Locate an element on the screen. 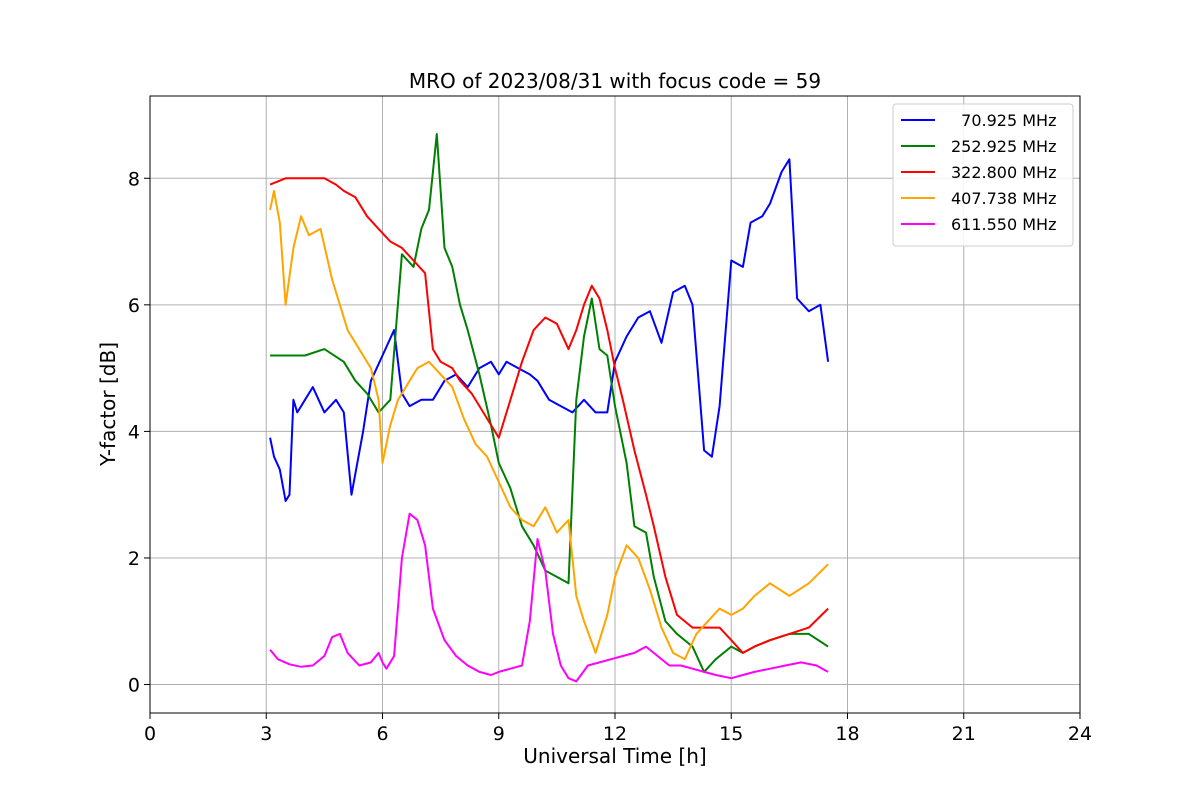  x-tick-label: 6 is located at coordinates (382, 734).